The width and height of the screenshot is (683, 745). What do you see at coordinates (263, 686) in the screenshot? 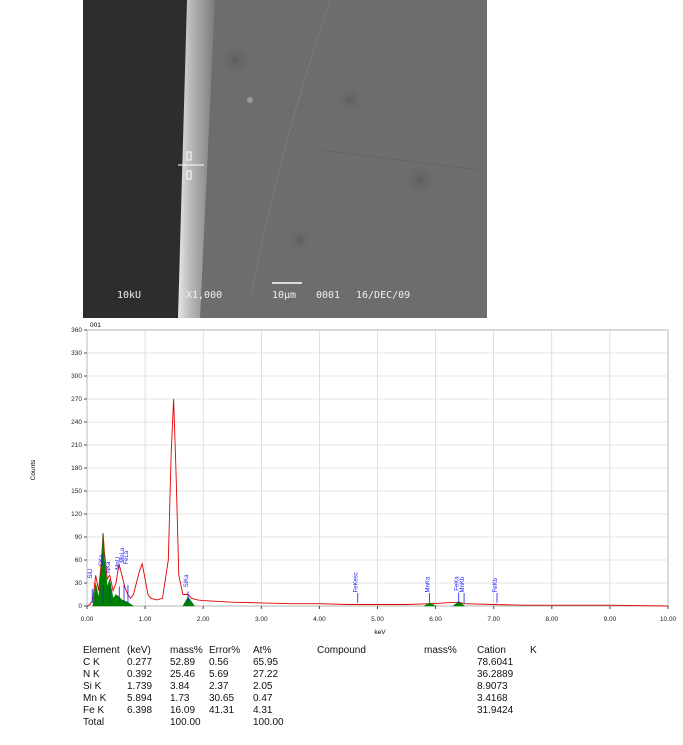
I see `table-cell: 2.05` at bounding box center [263, 686].